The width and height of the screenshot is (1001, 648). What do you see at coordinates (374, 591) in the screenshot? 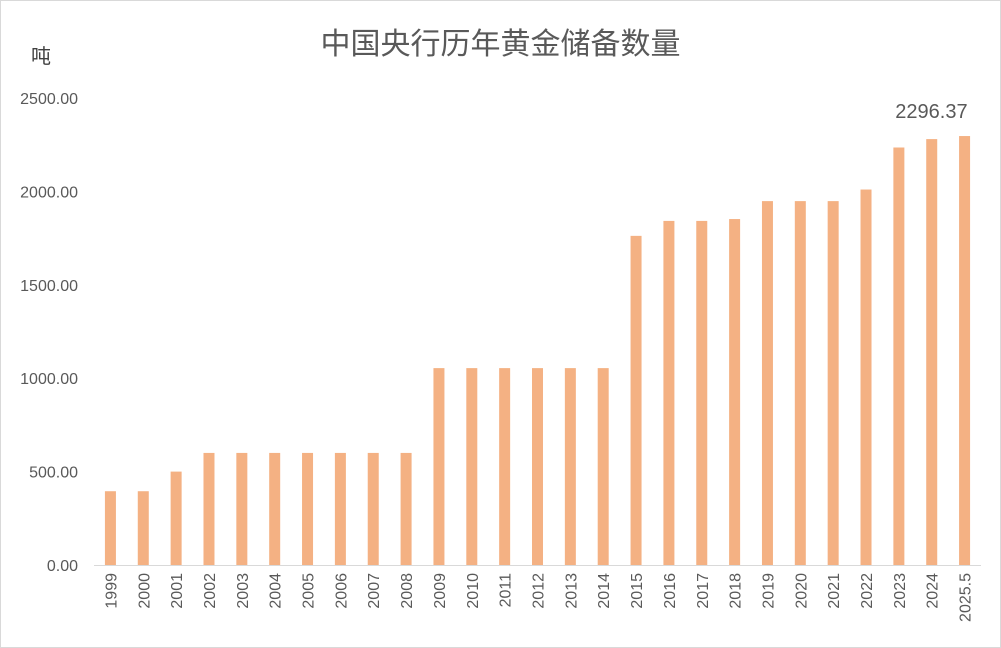
I see `x-tick-label: 2007` at bounding box center [374, 591].